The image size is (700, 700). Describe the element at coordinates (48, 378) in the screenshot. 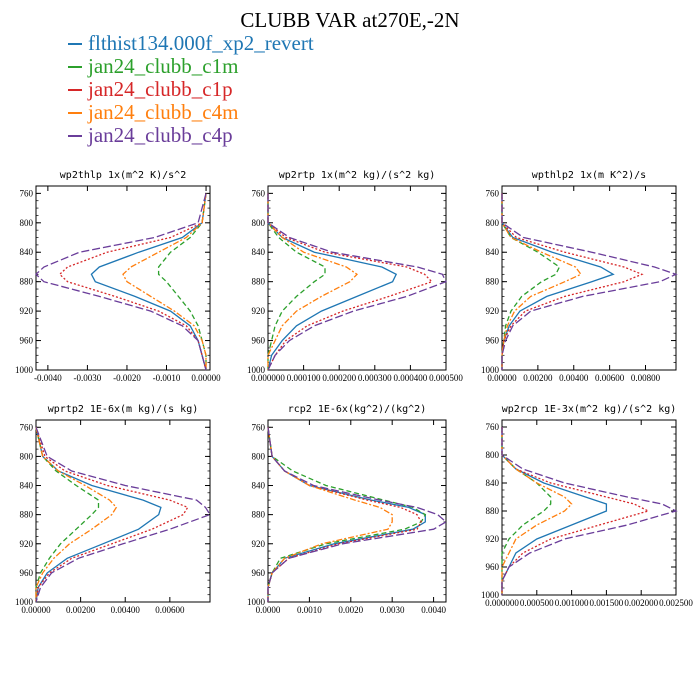

I see `x-tick-label: -0.0040` at that location.